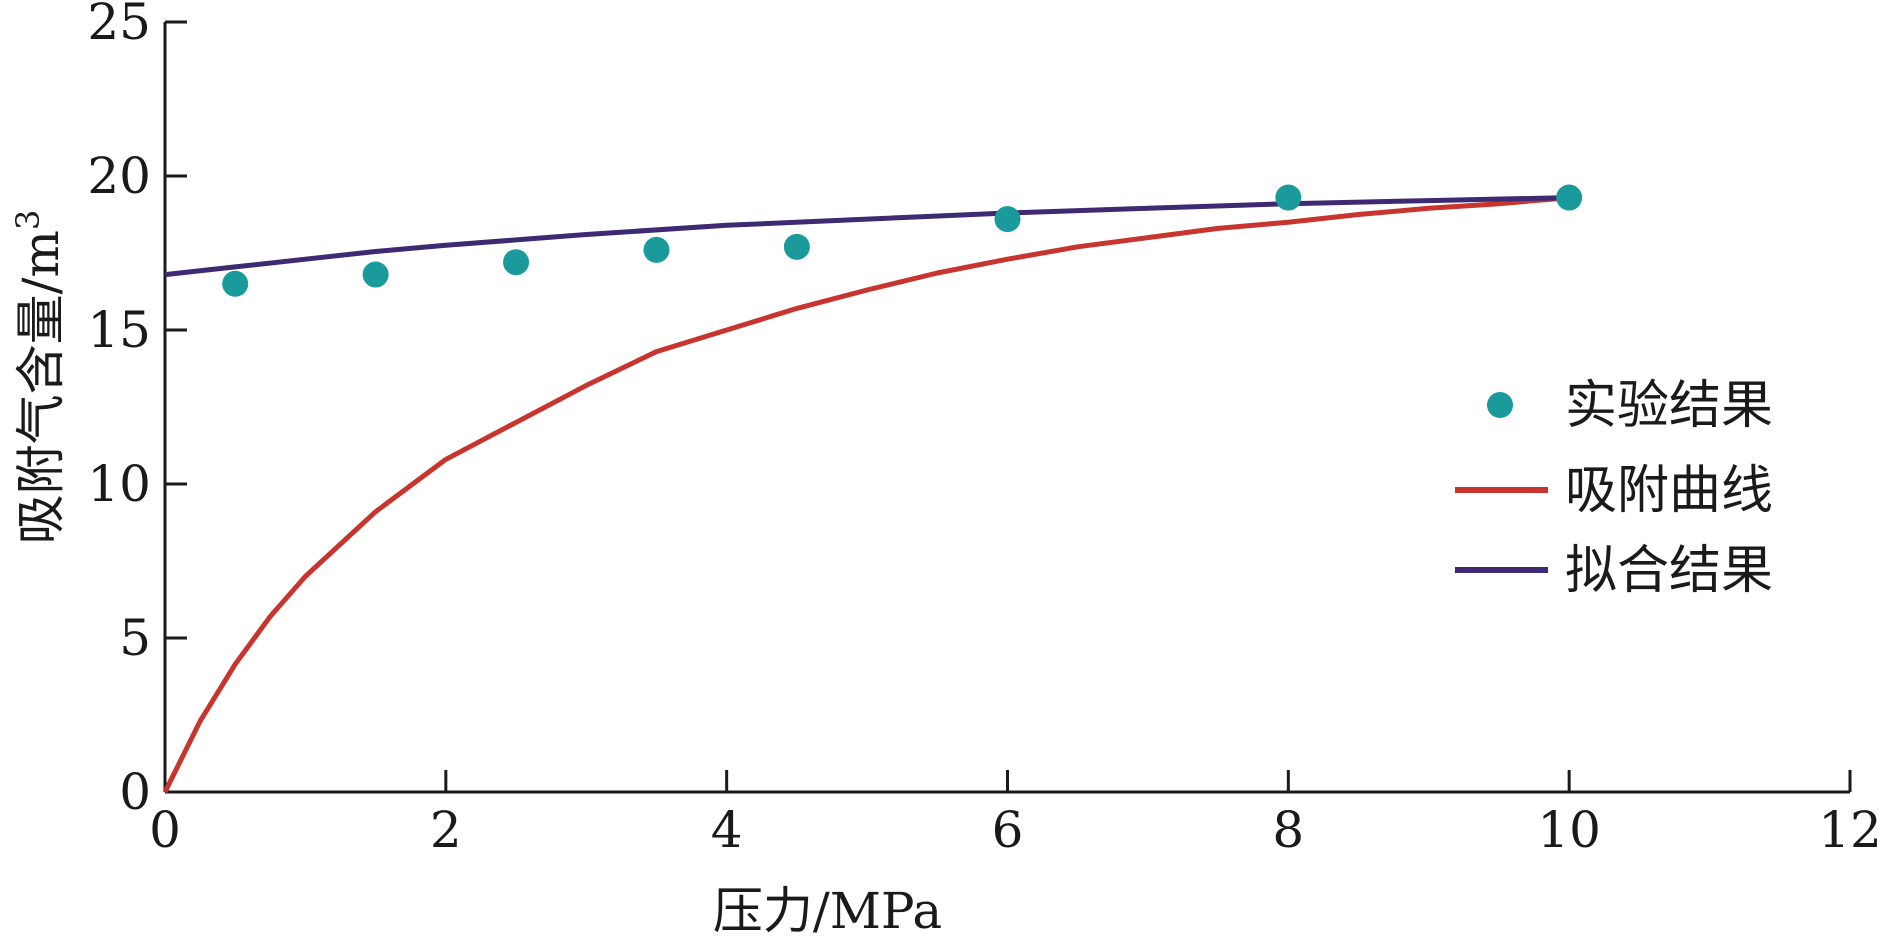 The width and height of the screenshot is (1890, 939). I want to click on y-tick-label: 10, so click(119, 484).